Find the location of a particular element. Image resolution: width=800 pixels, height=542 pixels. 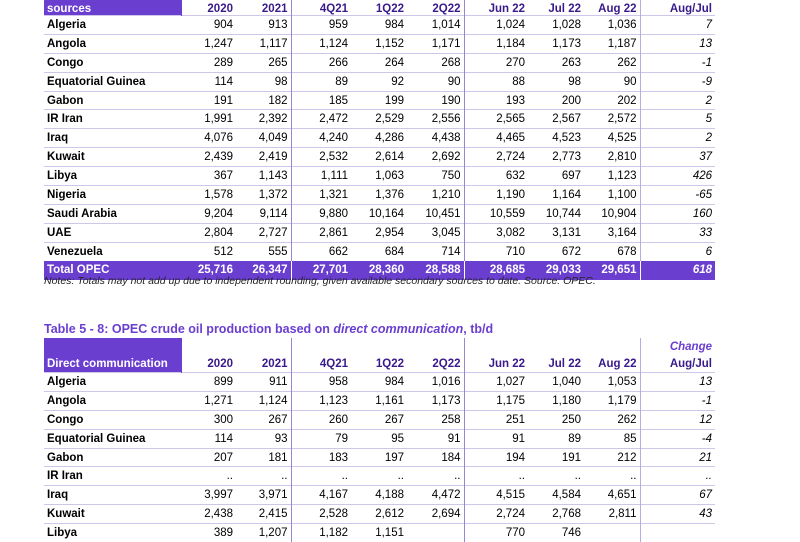

value-cell: 1,210 is located at coordinates (435, 195).